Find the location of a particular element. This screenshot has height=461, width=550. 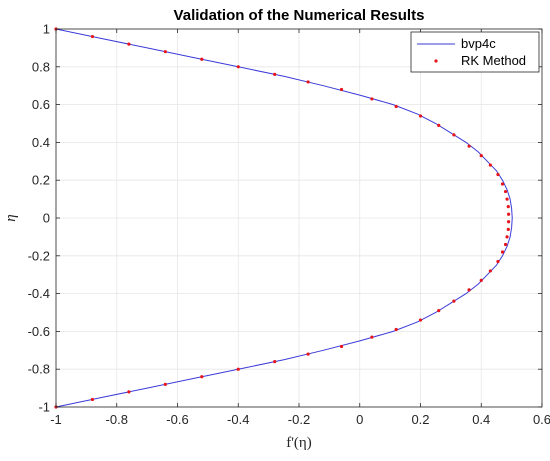

x-tick-label: 0 is located at coordinates (359, 419).